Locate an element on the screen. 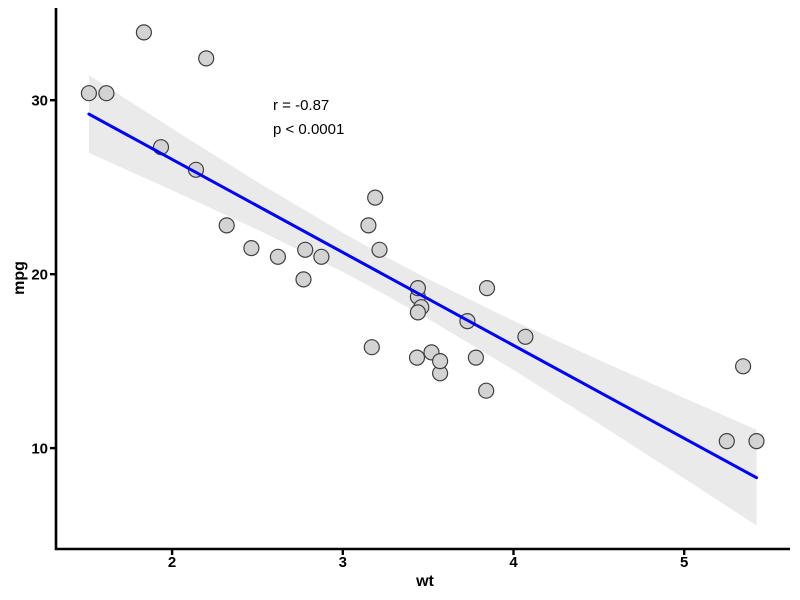  x-tick-label: 2 is located at coordinates (172, 562).